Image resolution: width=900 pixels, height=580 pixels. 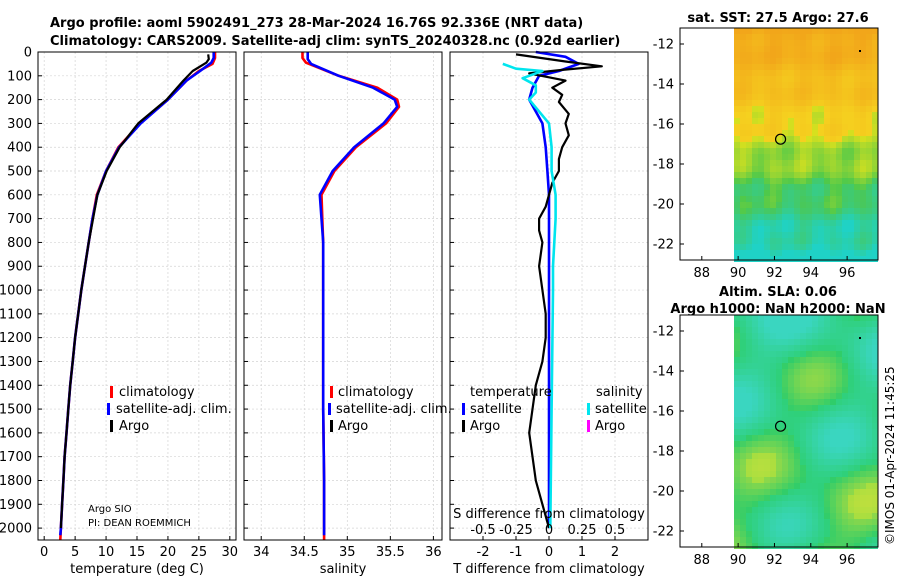 I want to click on diff-legend-label-s-argo: Argo, so click(x=610, y=426).